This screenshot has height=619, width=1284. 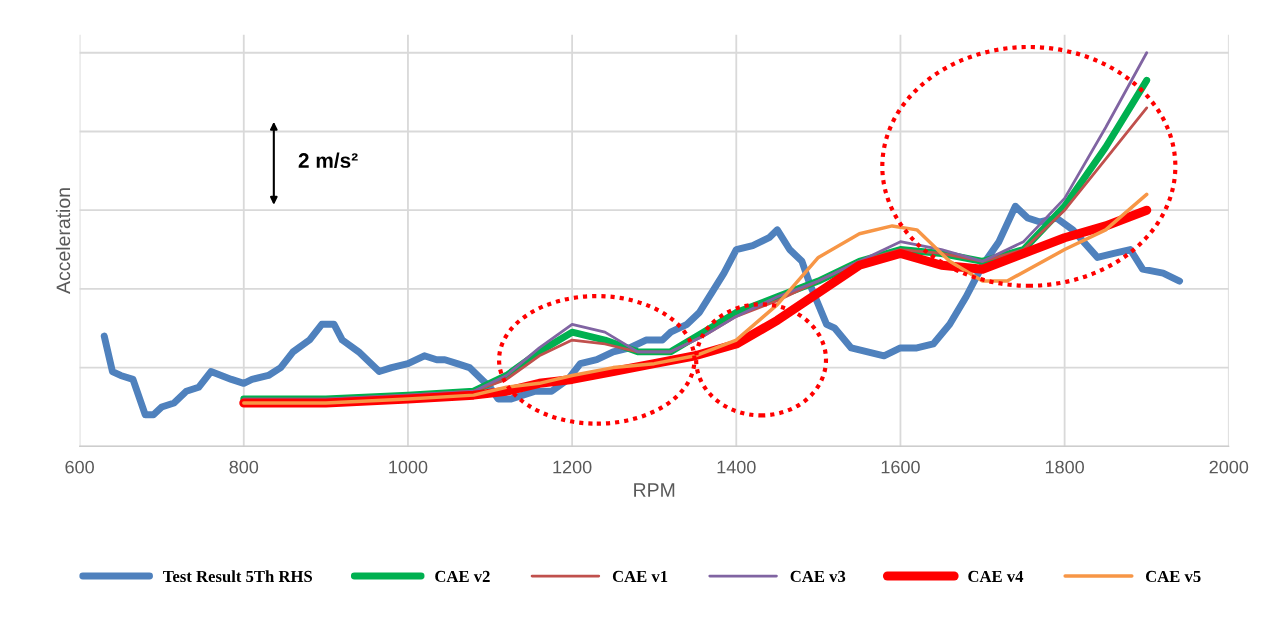 I want to click on x-tick-label: 2000, so click(x=1229, y=467).